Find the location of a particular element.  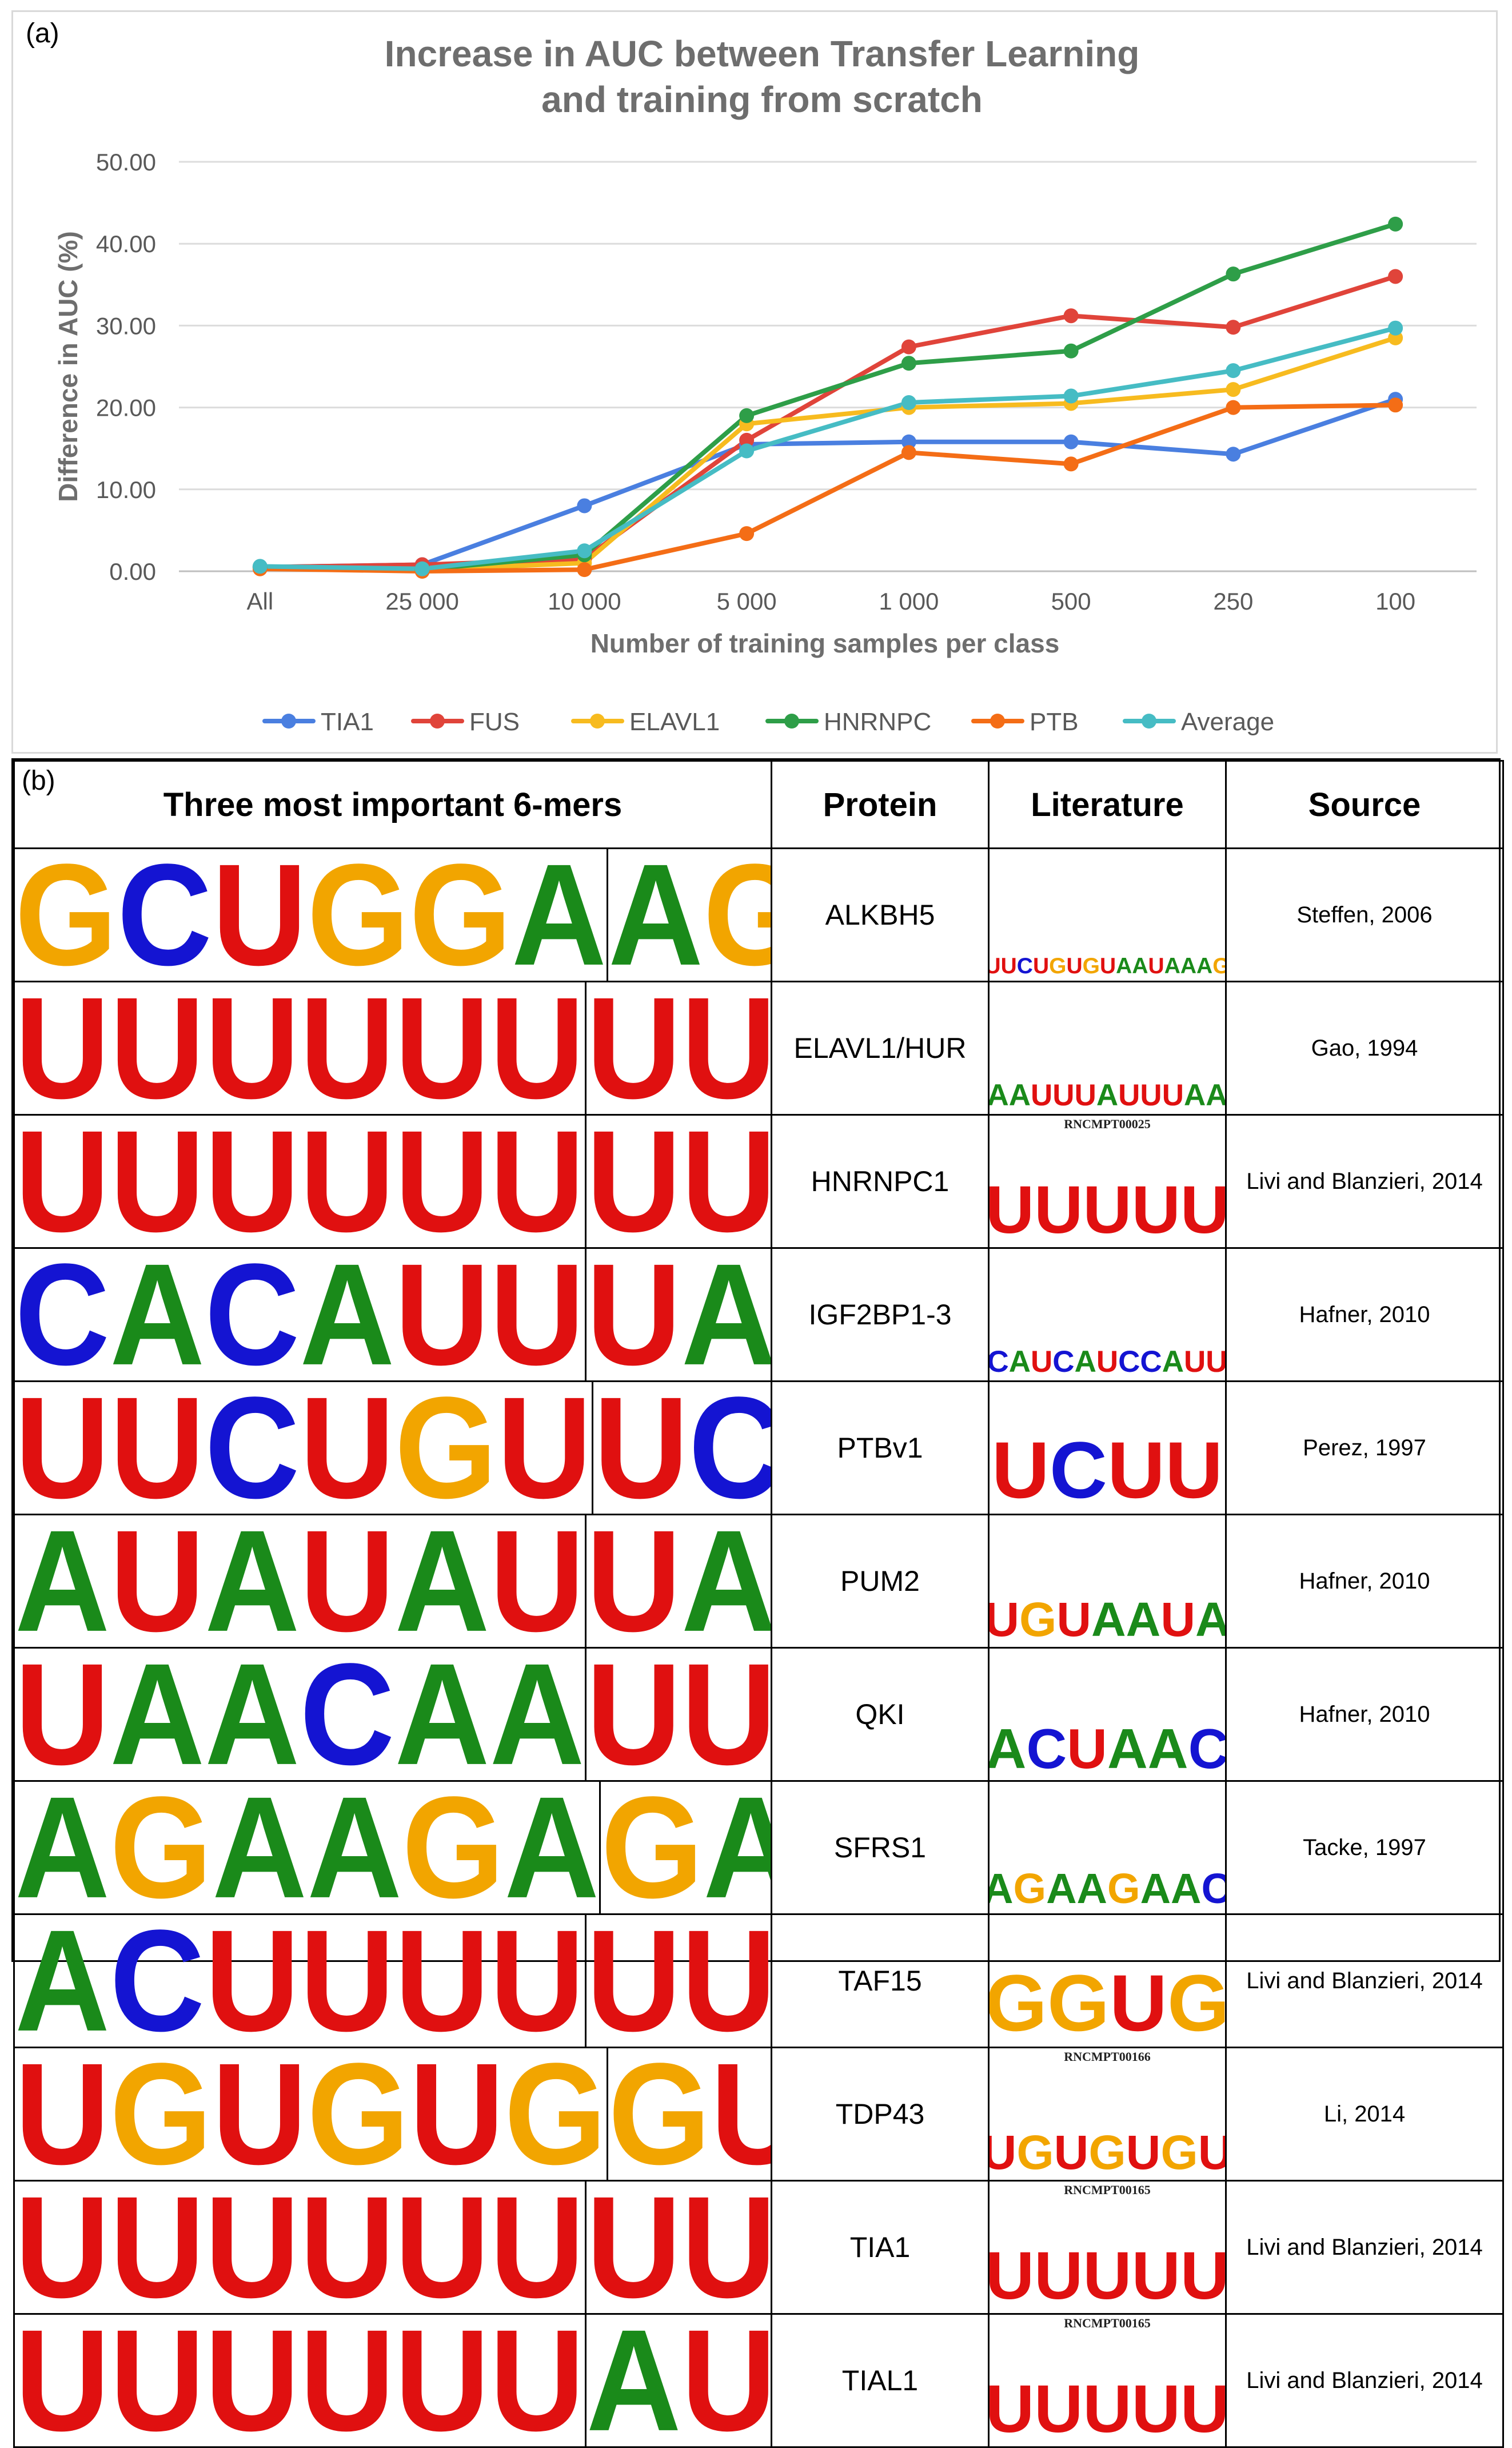

source-cell: Li, 2014 is located at coordinates (1364, 2114).